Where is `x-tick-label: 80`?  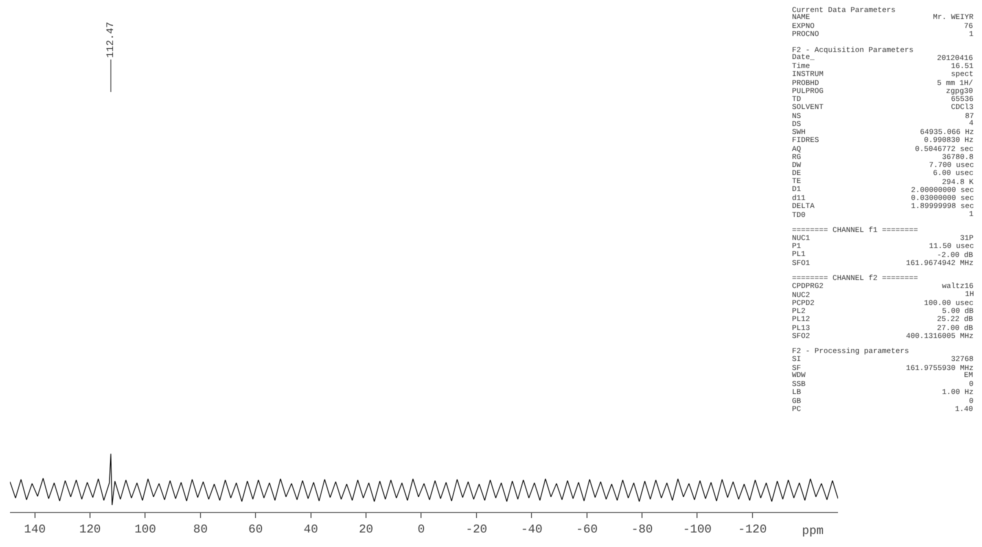
x-tick-label: 80 is located at coordinates (200, 529).